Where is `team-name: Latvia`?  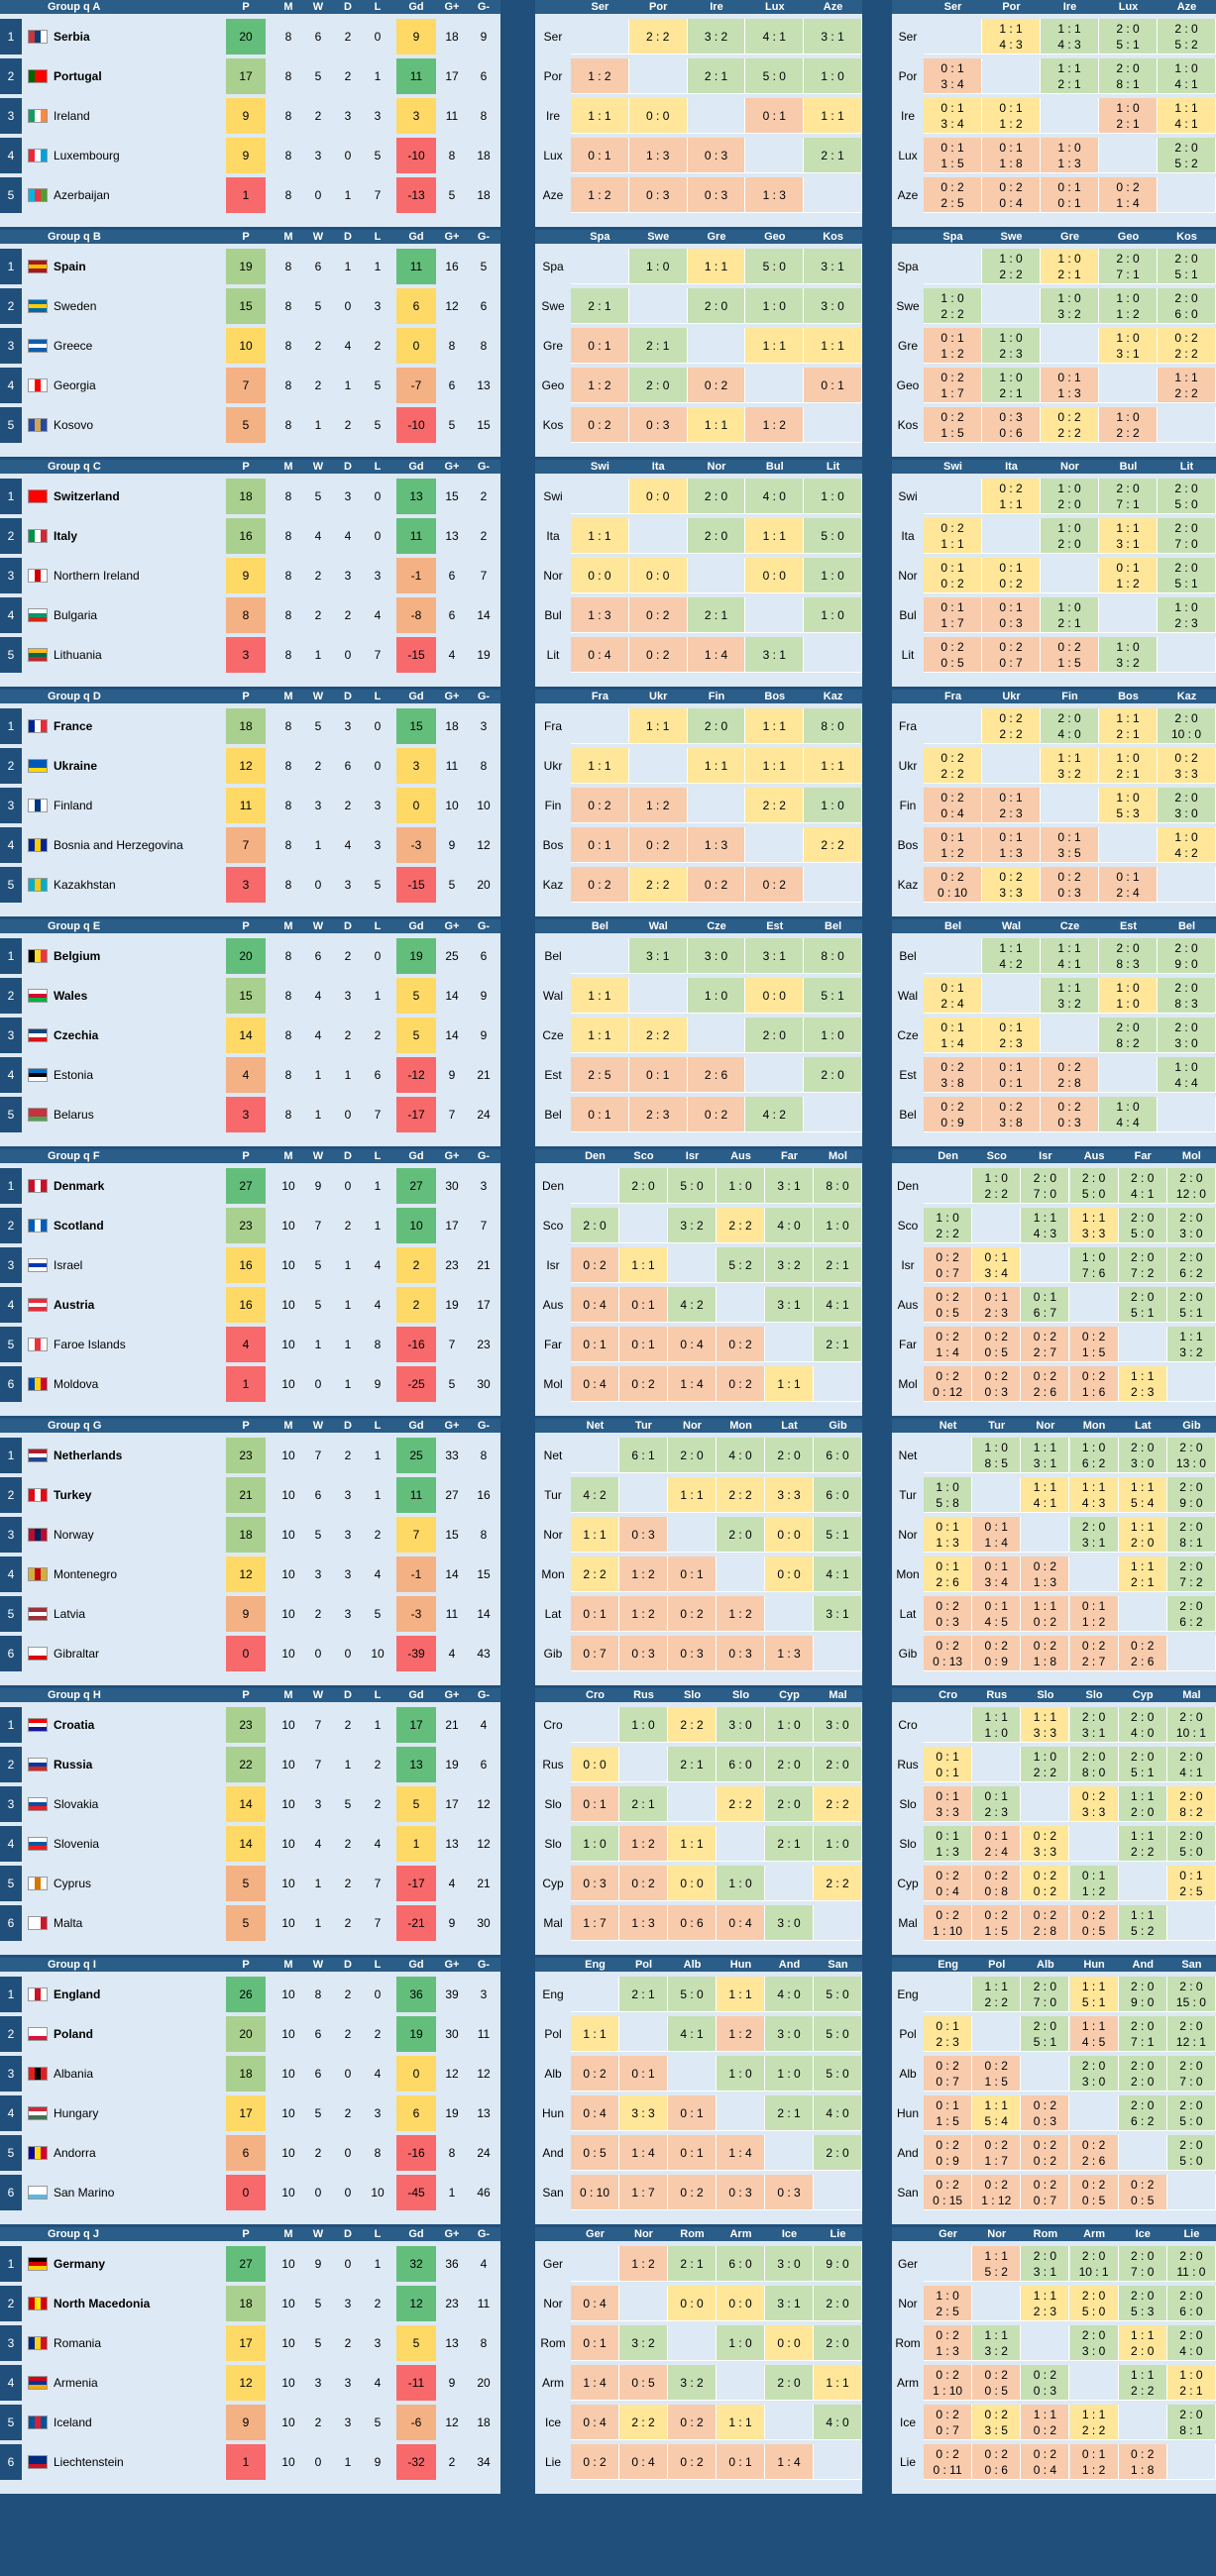 team-name: Latvia is located at coordinates (70, 1614).